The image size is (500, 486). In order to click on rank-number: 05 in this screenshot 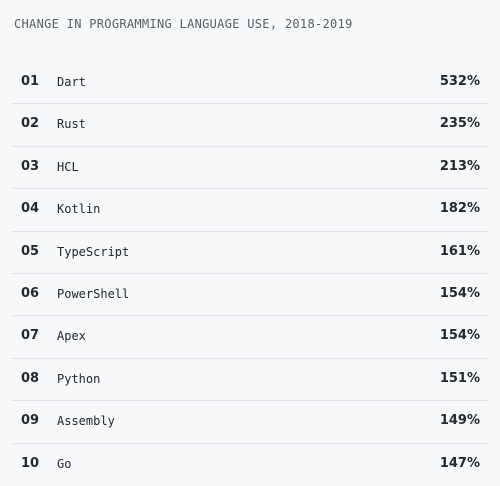, I will do `click(30, 251)`.